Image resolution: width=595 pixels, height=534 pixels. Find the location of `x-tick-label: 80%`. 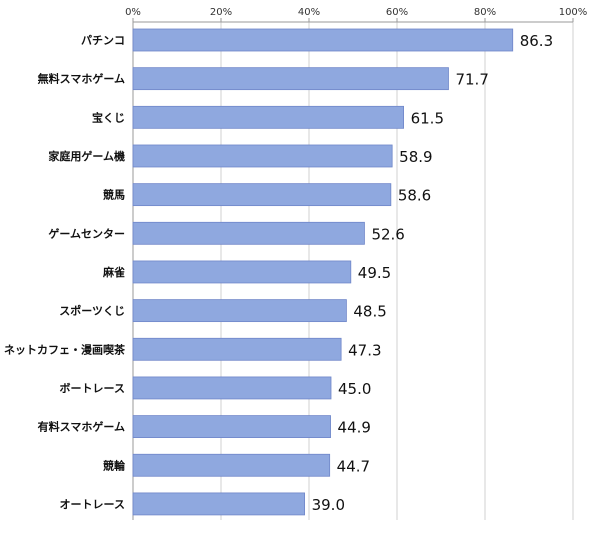

x-tick-label: 80% is located at coordinates (485, 12).